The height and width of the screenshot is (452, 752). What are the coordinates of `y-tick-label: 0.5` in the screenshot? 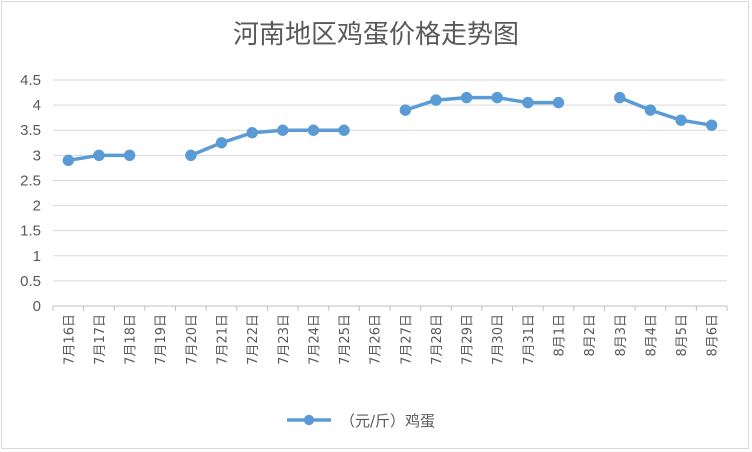 It's located at (30, 281).